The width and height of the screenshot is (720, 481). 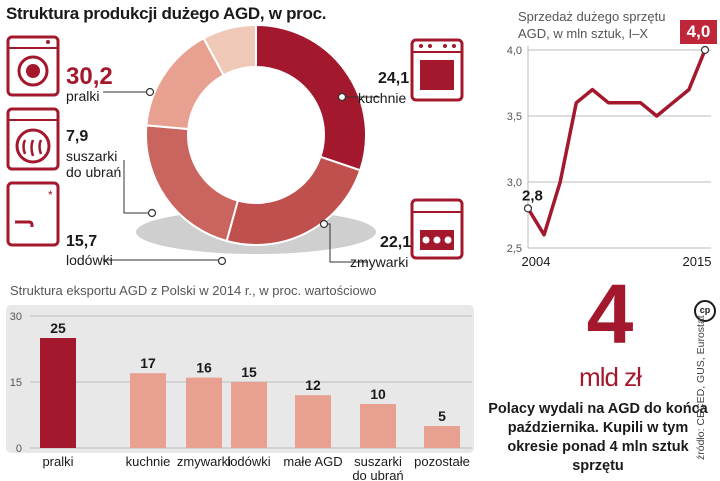 I want to click on line-start-label: 2,8, so click(x=532, y=195).